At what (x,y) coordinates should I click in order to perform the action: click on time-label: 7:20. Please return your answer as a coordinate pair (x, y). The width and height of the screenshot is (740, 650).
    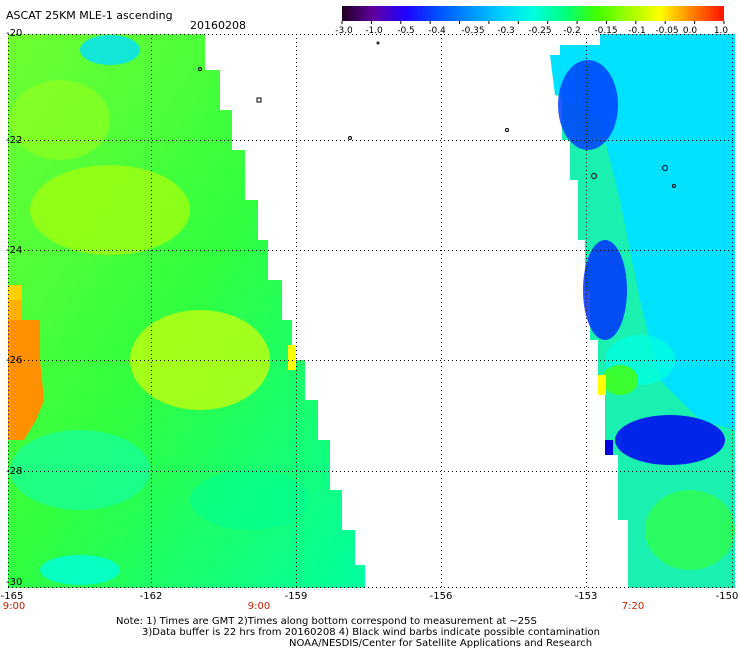
    Looking at the image, I should click on (633, 606).